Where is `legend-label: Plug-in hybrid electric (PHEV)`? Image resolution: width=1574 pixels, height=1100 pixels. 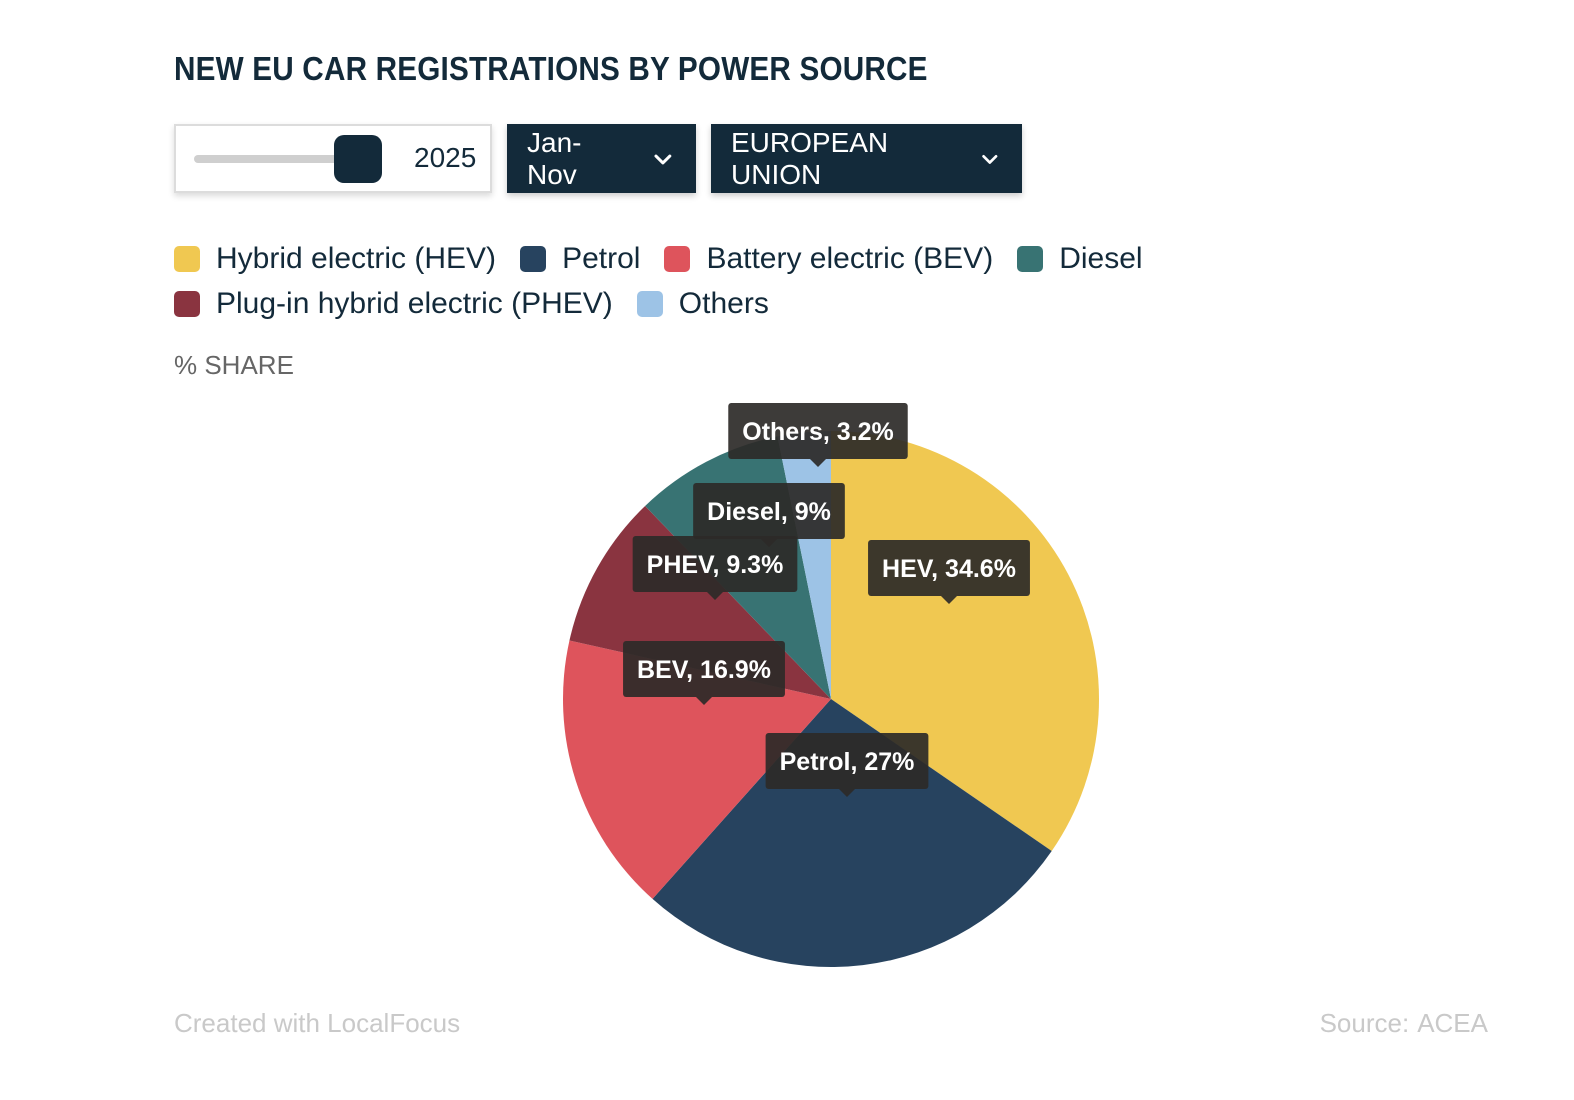 legend-label: Plug-in hybrid electric (PHEV) is located at coordinates (414, 303).